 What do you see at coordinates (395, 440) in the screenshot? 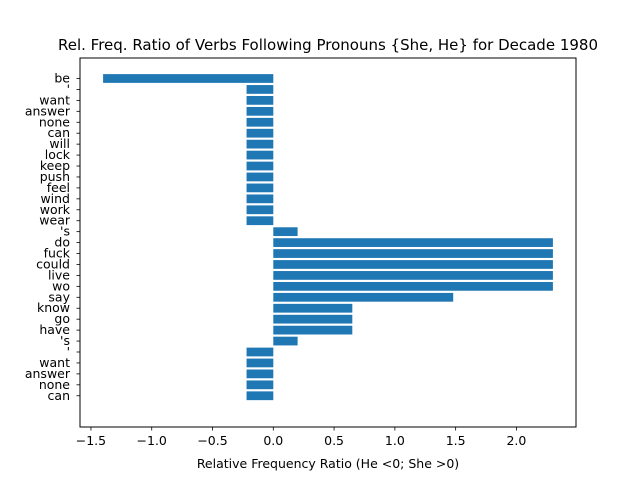
I see `x-tick-label: 1.0` at bounding box center [395, 440].